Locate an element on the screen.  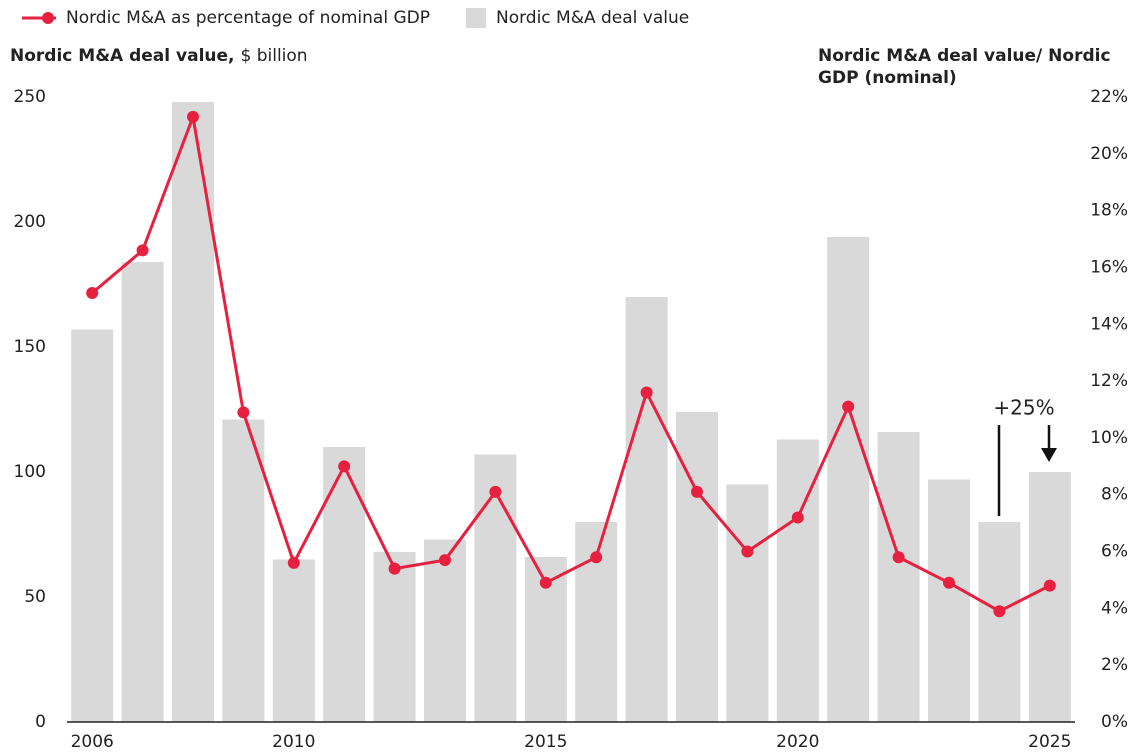
y2-tick-label: 12% is located at coordinates (1109, 381).